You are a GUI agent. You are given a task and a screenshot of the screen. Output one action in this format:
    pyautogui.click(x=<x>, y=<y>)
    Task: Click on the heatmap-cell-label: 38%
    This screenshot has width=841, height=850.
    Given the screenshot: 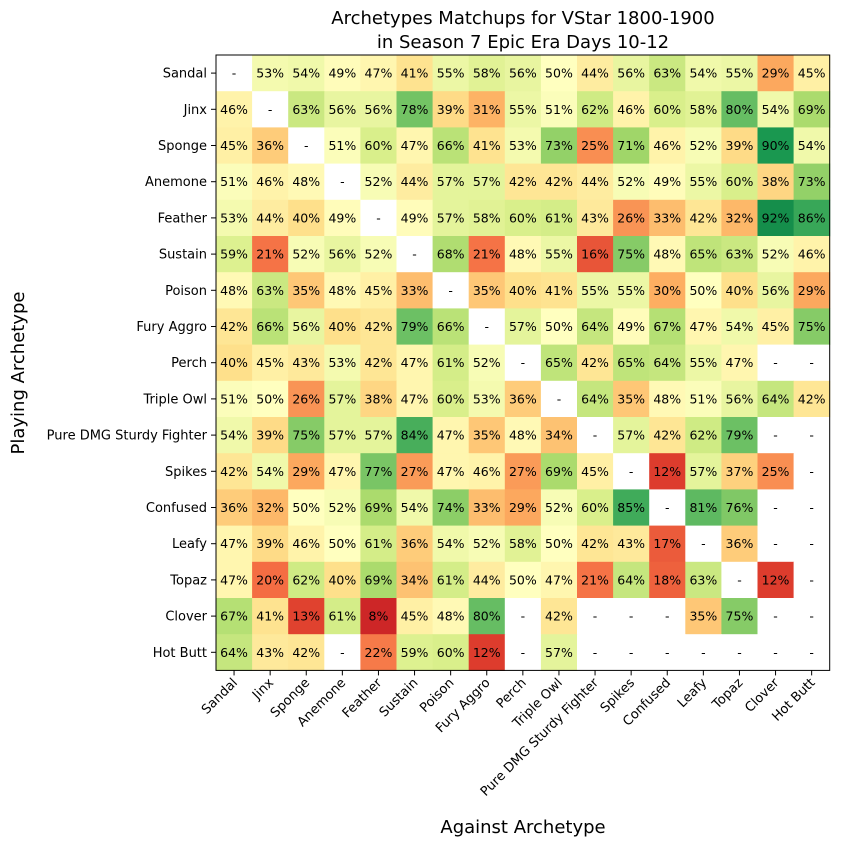 What is the action you would take?
    pyautogui.click(x=776, y=181)
    